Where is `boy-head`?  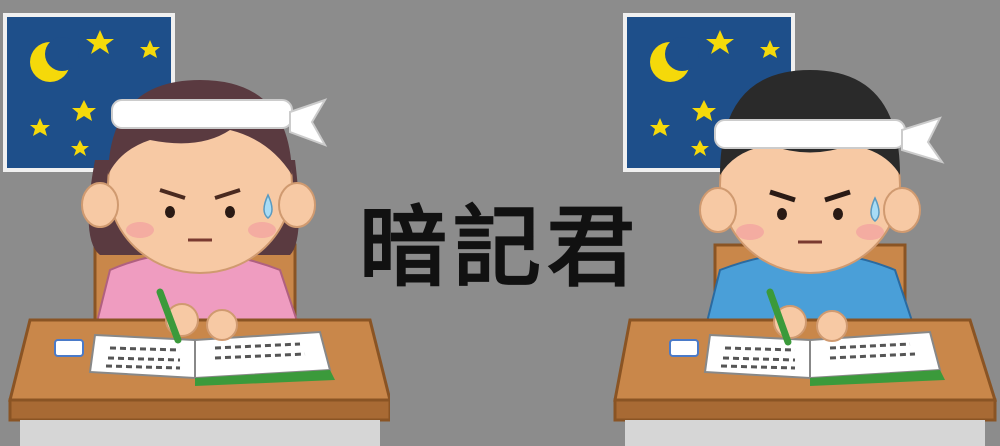 boy-head is located at coordinates (822, 172).